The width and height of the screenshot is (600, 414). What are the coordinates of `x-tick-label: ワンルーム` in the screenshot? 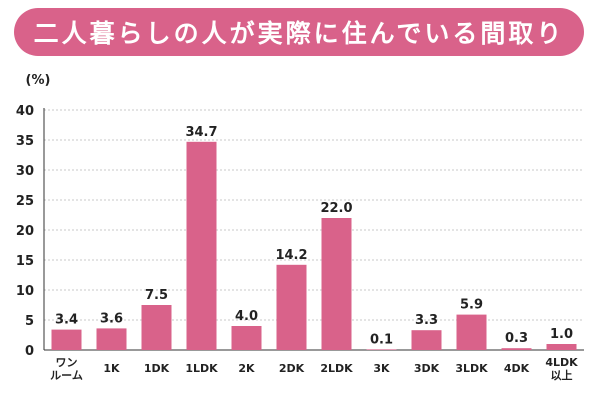 It's located at (66, 369).